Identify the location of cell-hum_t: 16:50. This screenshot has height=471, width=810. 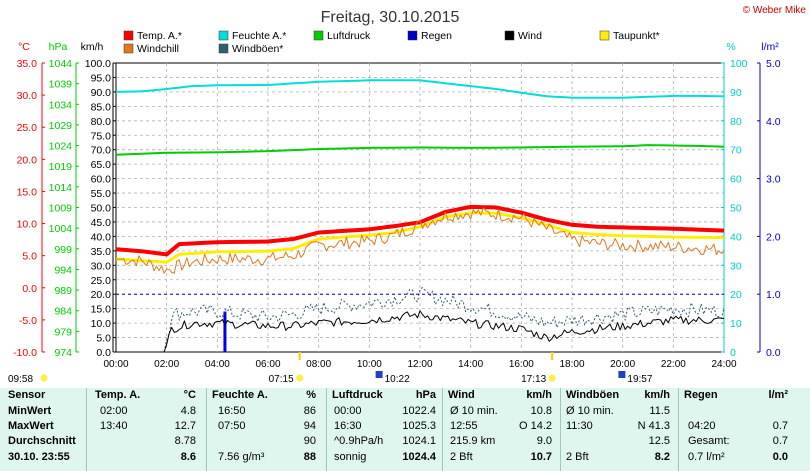
(232, 411).